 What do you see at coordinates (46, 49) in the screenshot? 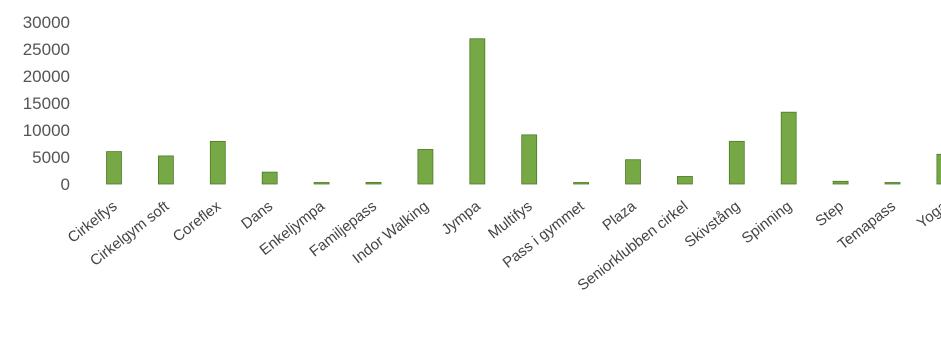
I see `y-tick-label: 25000` at bounding box center [46, 49].